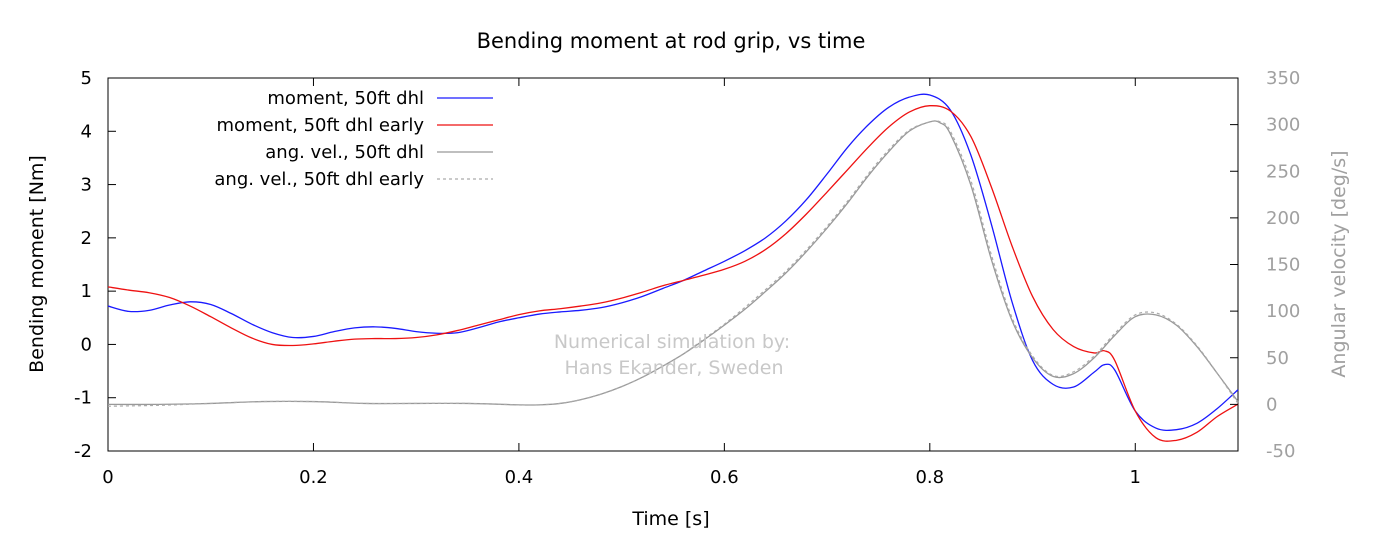 The image size is (1400, 536). Describe the element at coordinates (86, 131) in the screenshot. I see `y-tick-label: 4` at that location.